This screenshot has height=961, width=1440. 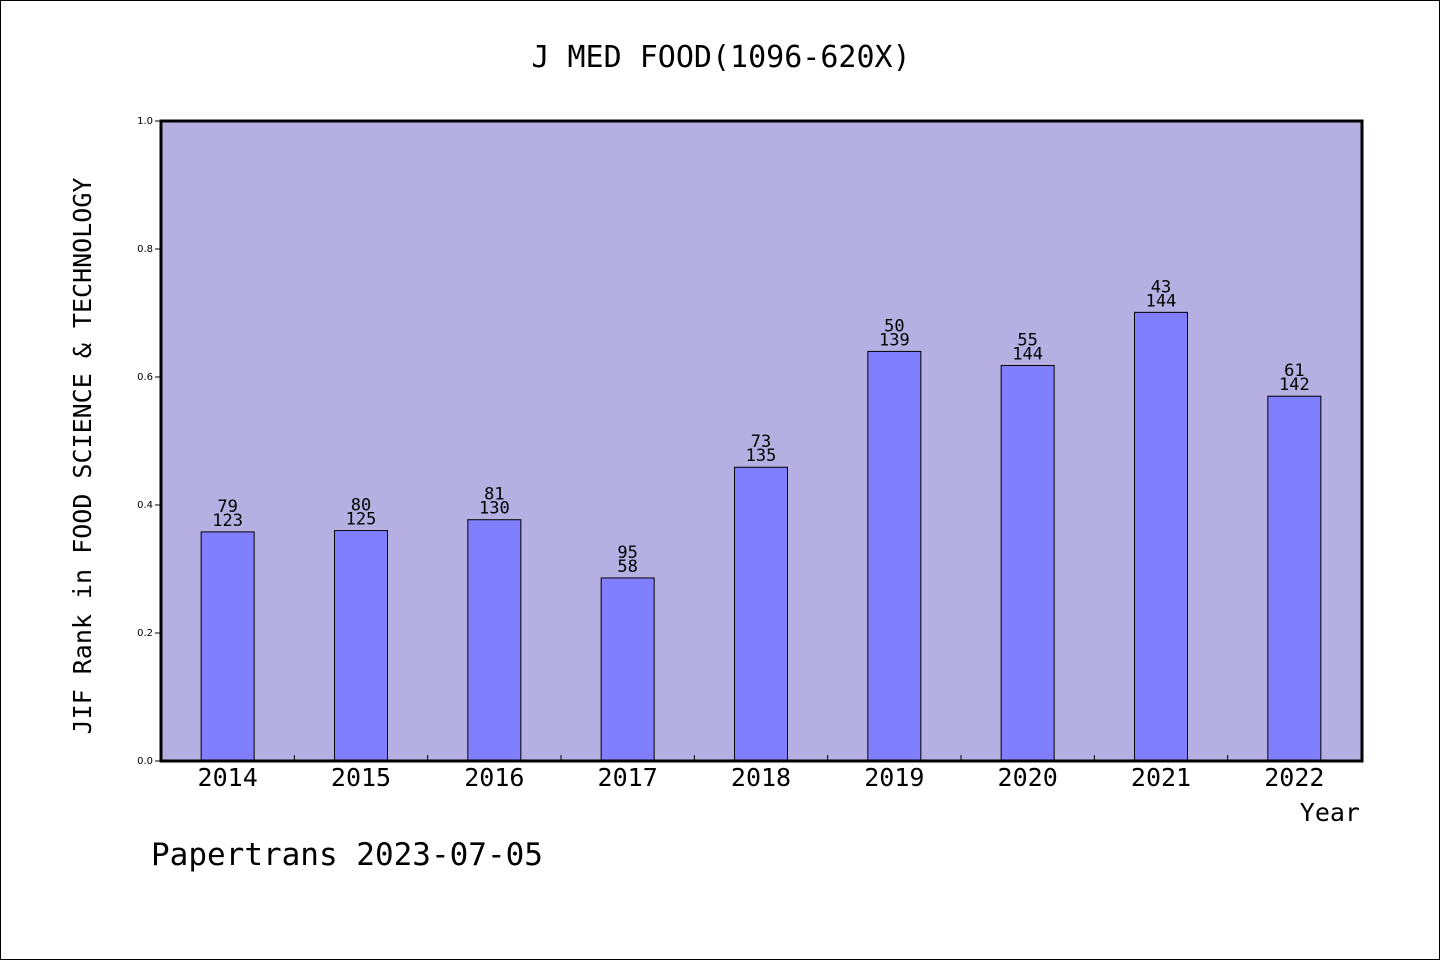 What do you see at coordinates (1161, 777) in the screenshot?
I see `x-tick-label: 2021` at bounding box center [1161, 777].